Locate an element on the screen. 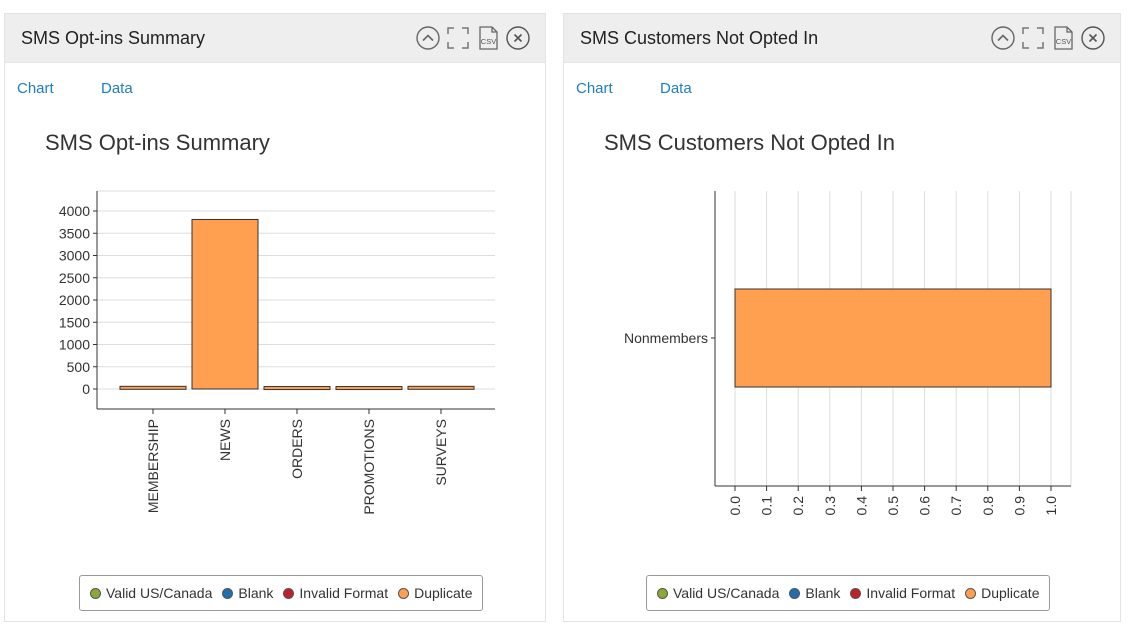 The height and width of the screenshot is (630, 1132). x-tick-label: 0.9 is located at coordinates (1019, 506).